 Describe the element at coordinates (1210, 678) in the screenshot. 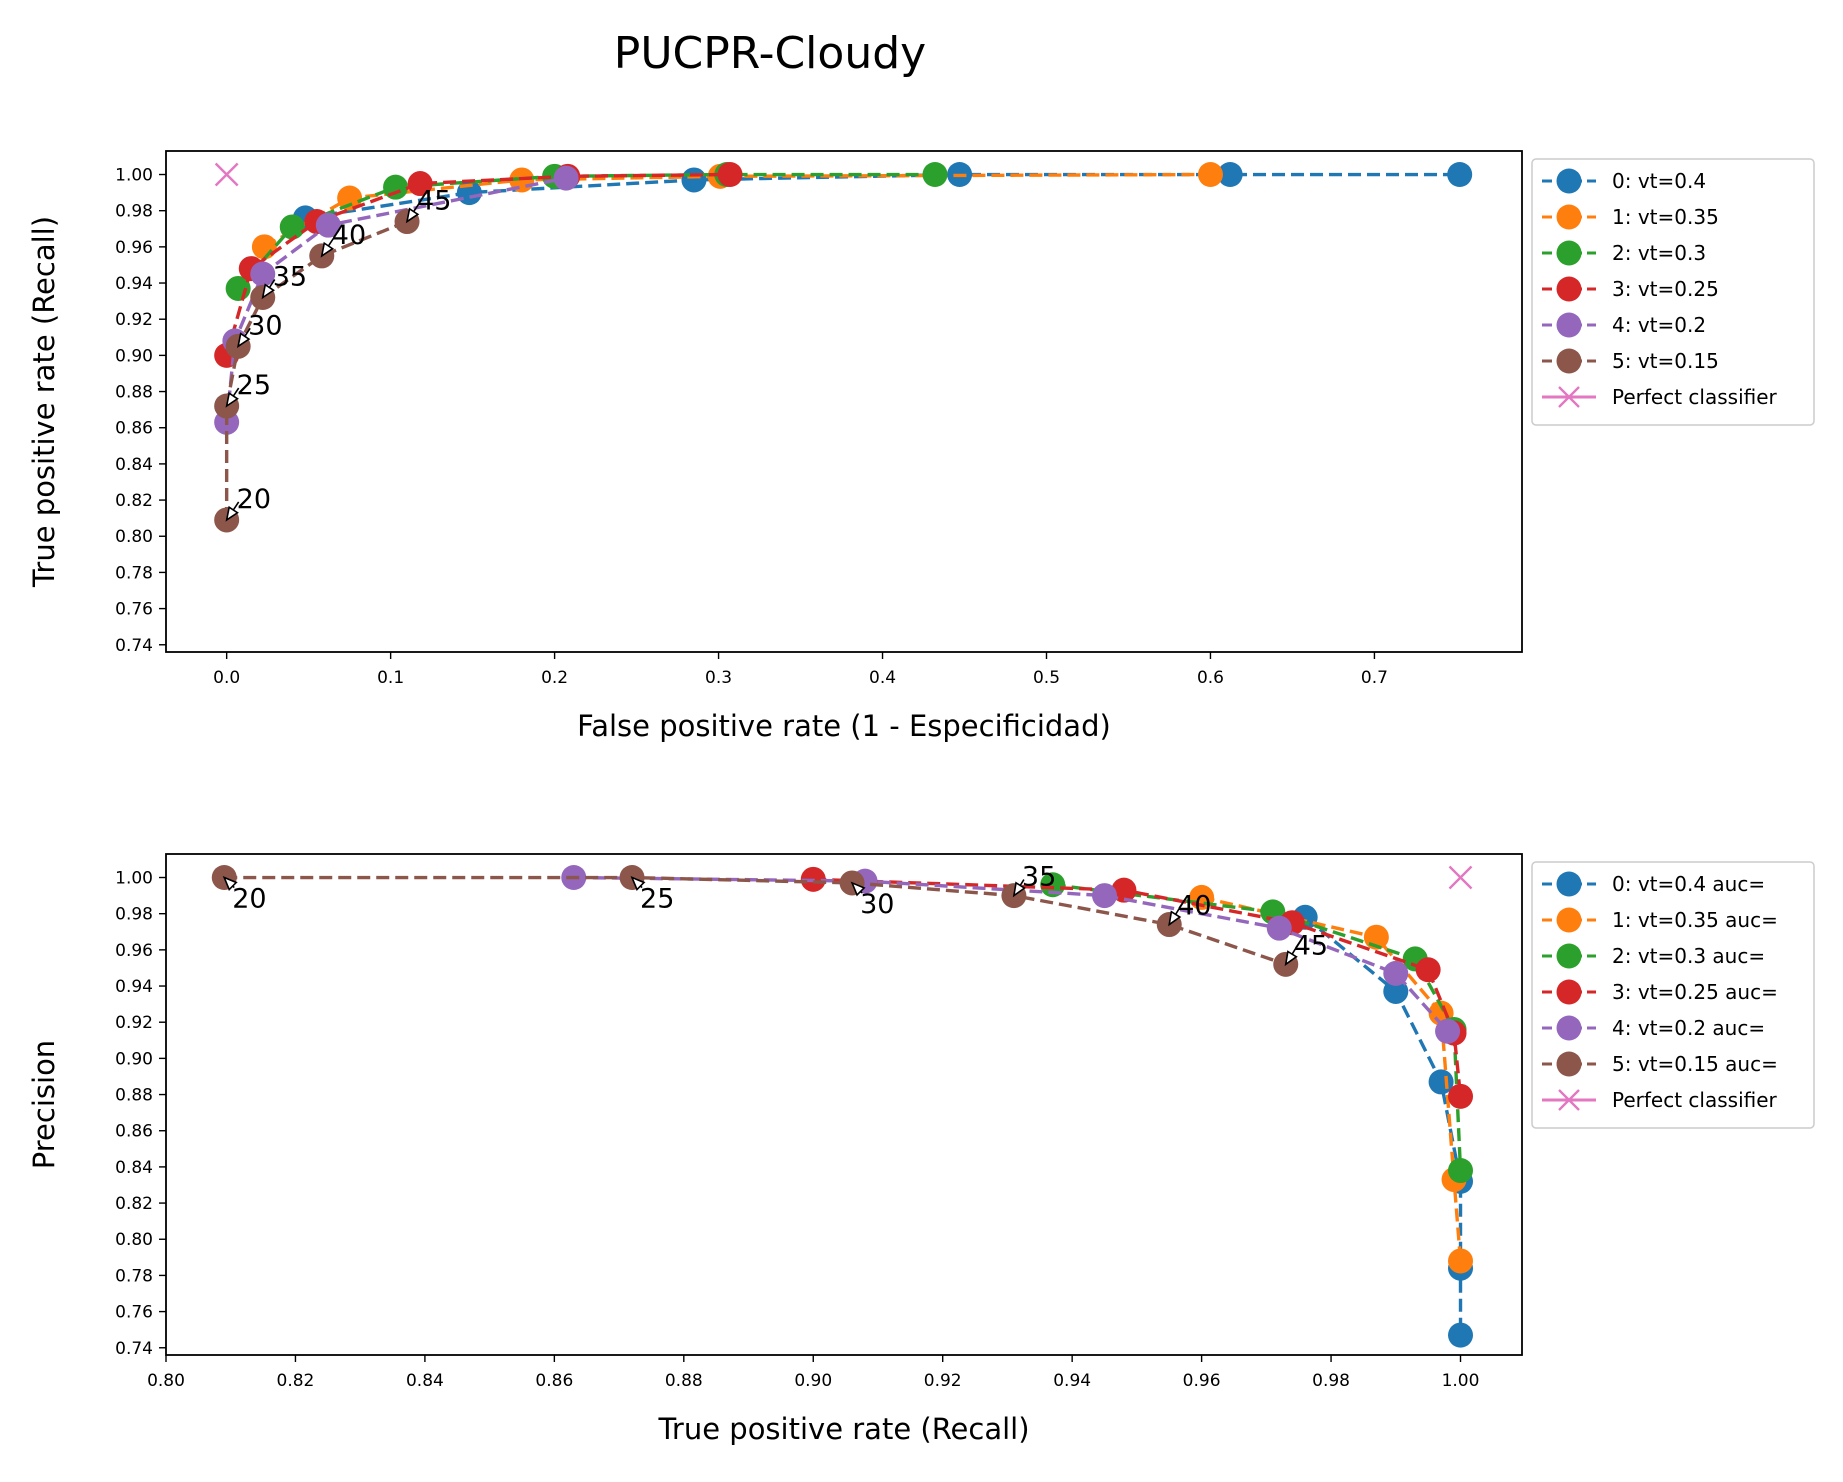

I see `x-tick-label: 0.6` at that location.